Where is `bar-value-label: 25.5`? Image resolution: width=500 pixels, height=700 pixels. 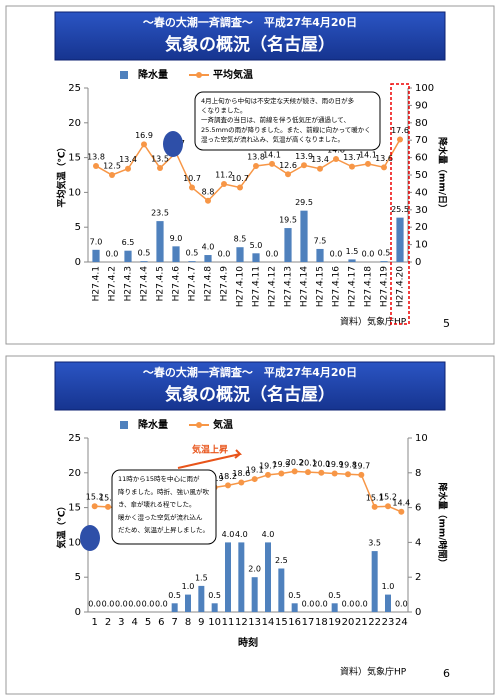
bar-value-label: 25.5 is located at coordinates (400, 209).